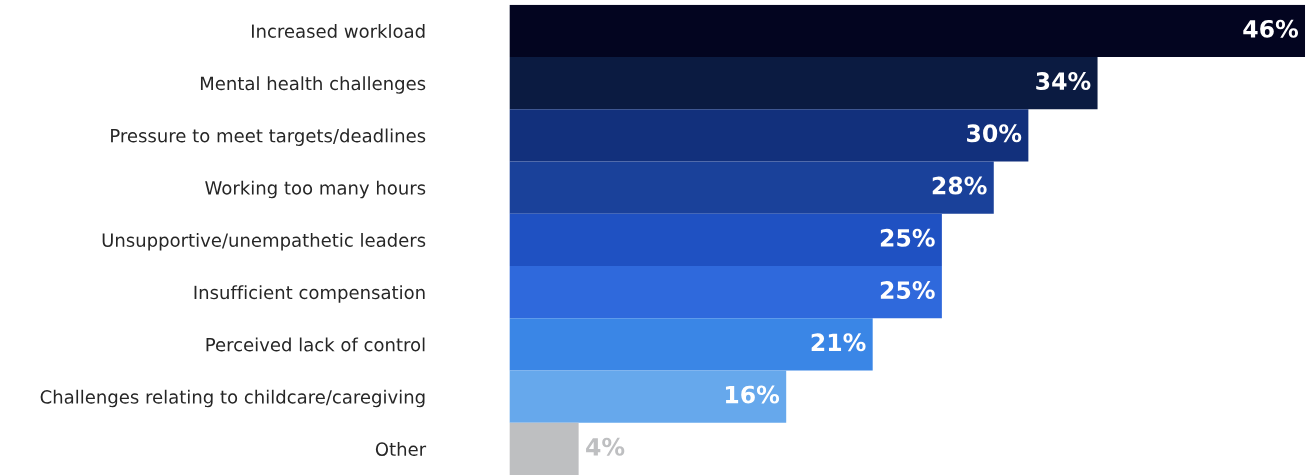  Describe the element at coordinates (338, 31) in the screenshot. I see `y-tick-label: Increased workload` at that location.